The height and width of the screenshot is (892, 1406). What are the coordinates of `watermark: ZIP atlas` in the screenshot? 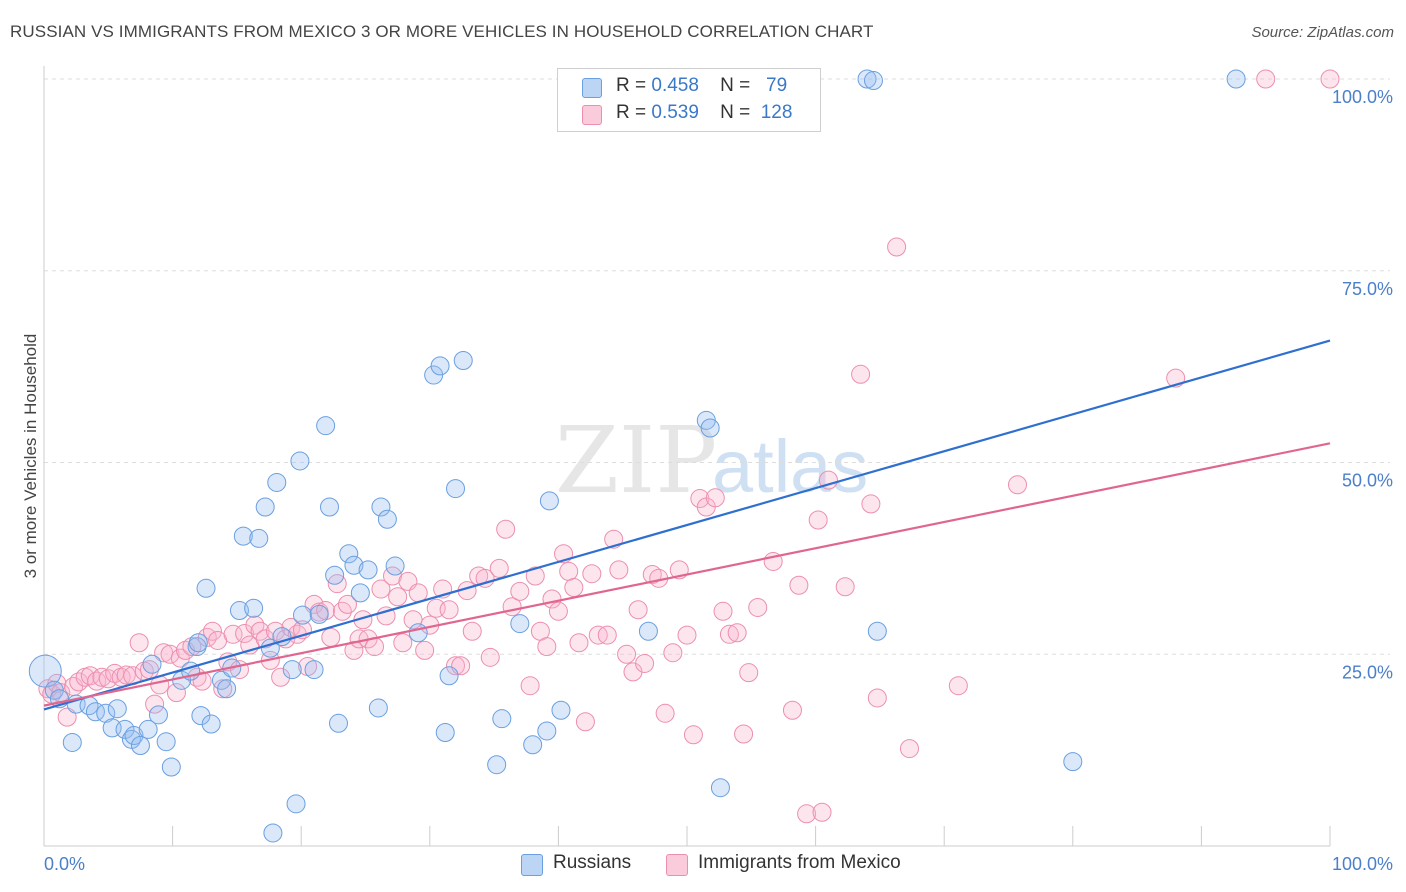 It's located at (711, 460).